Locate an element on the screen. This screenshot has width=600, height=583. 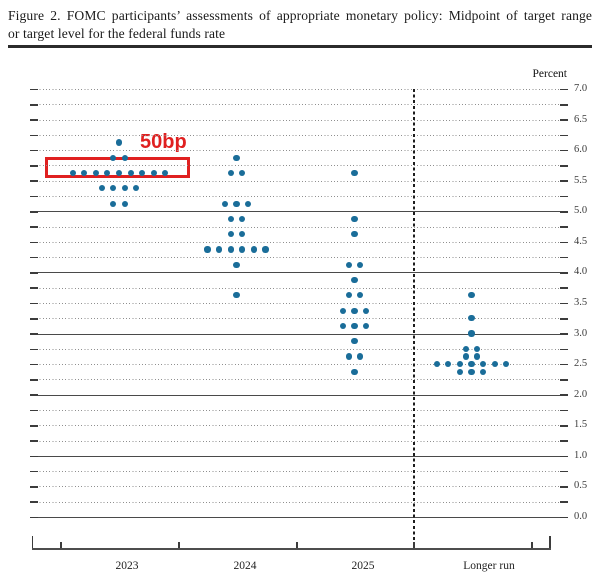
y-axis-tick-label: 6.5 is located at coordinates (581, 119).